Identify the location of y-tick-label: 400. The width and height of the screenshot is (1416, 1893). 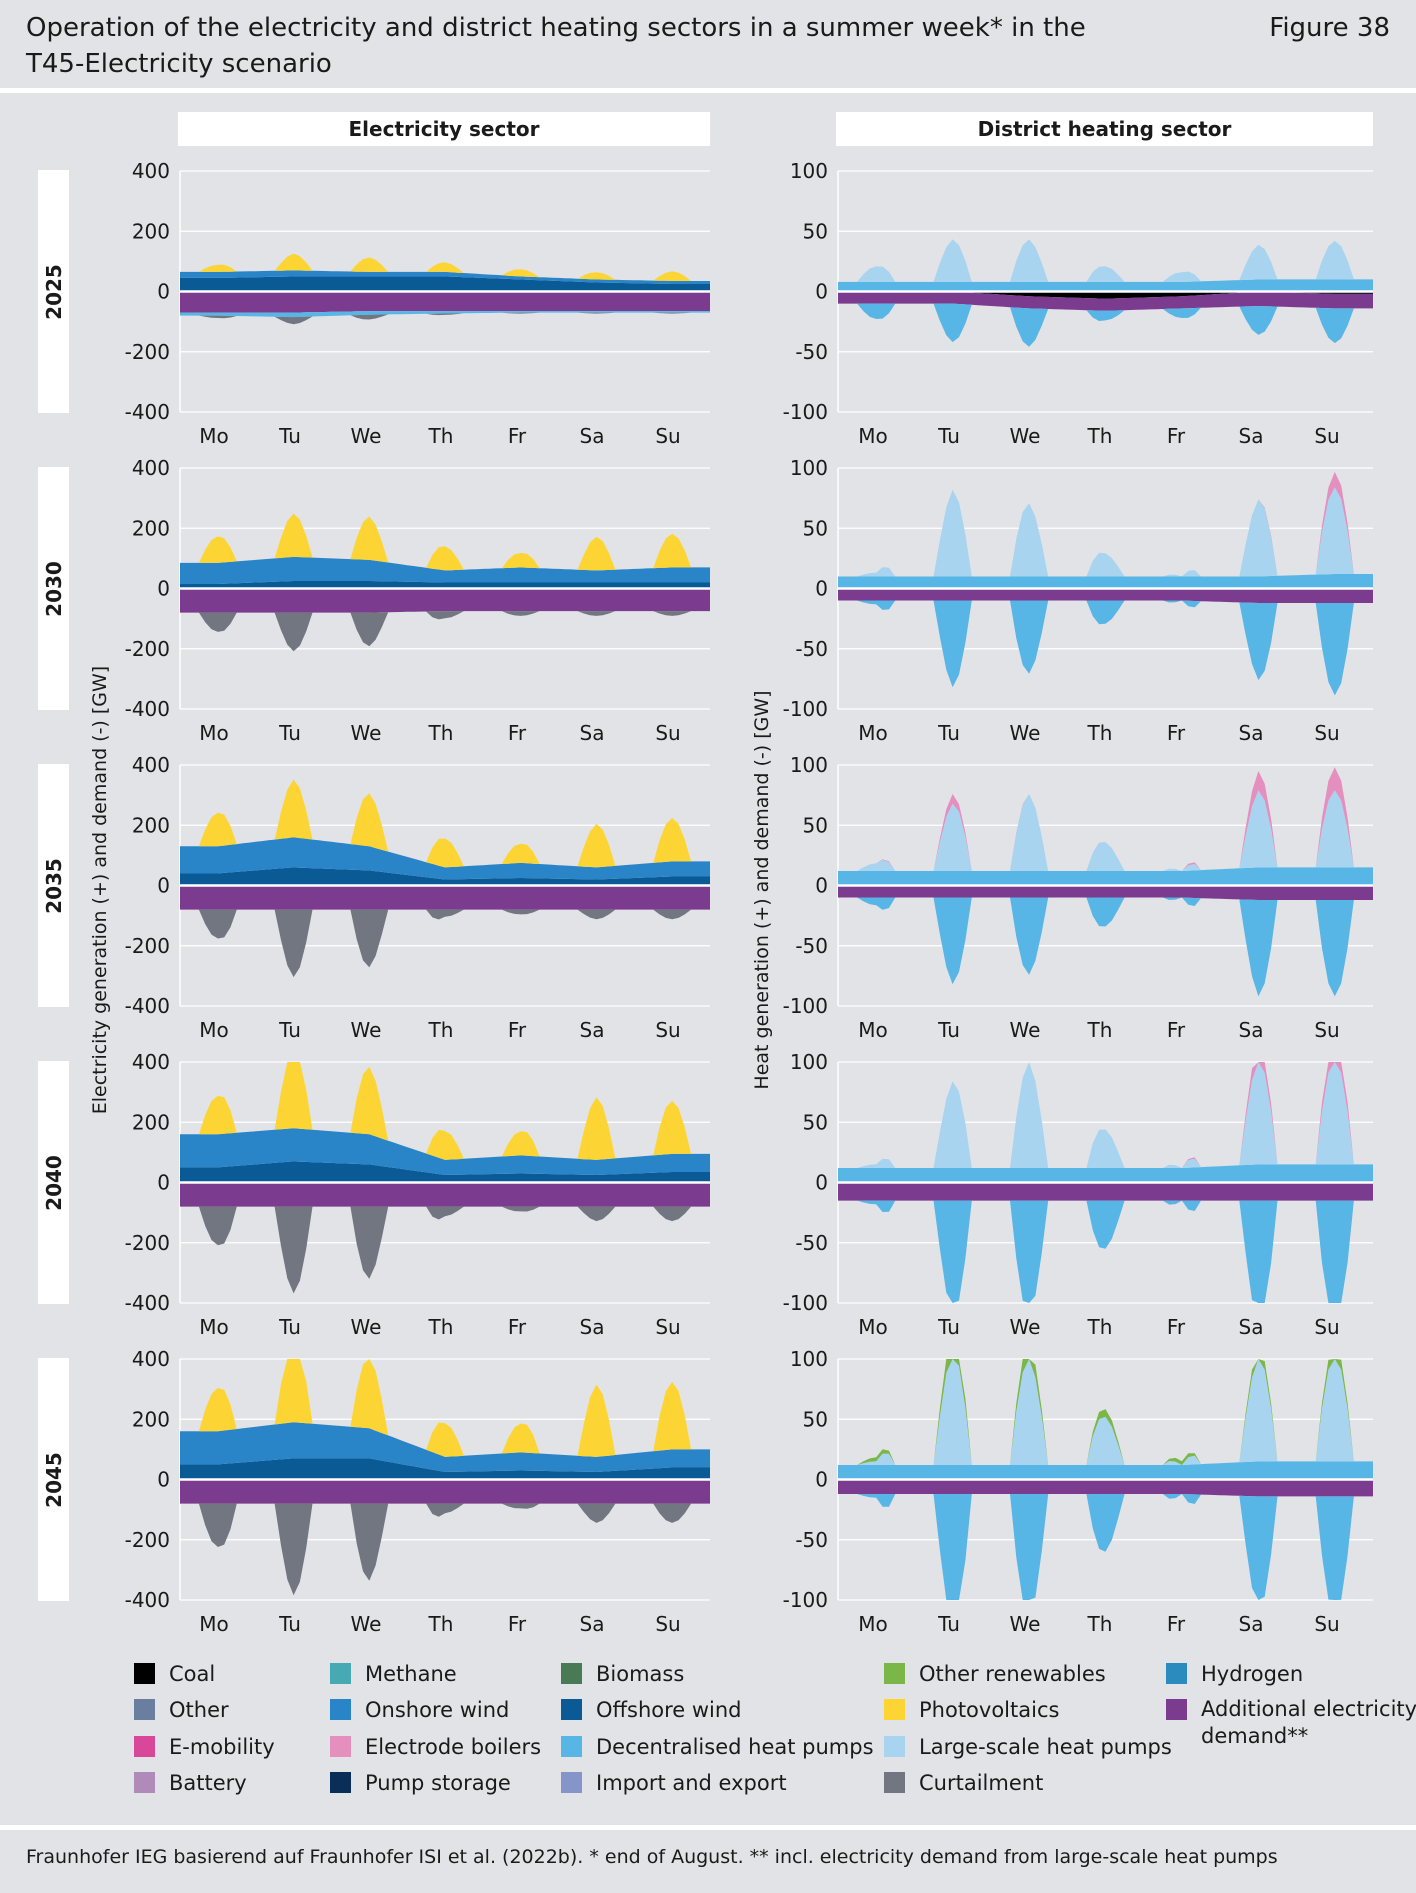
(151, 765).